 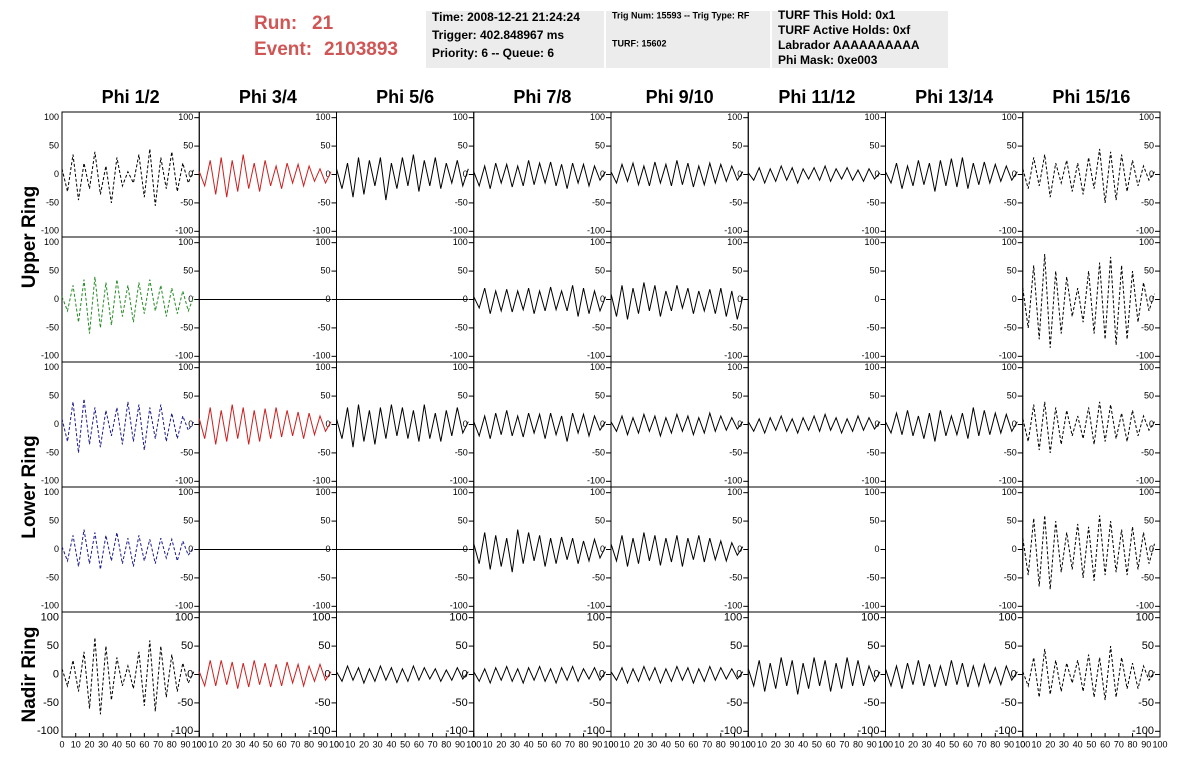 I want to click on ring-label: Lower Ring, so click(x=29, y=486).